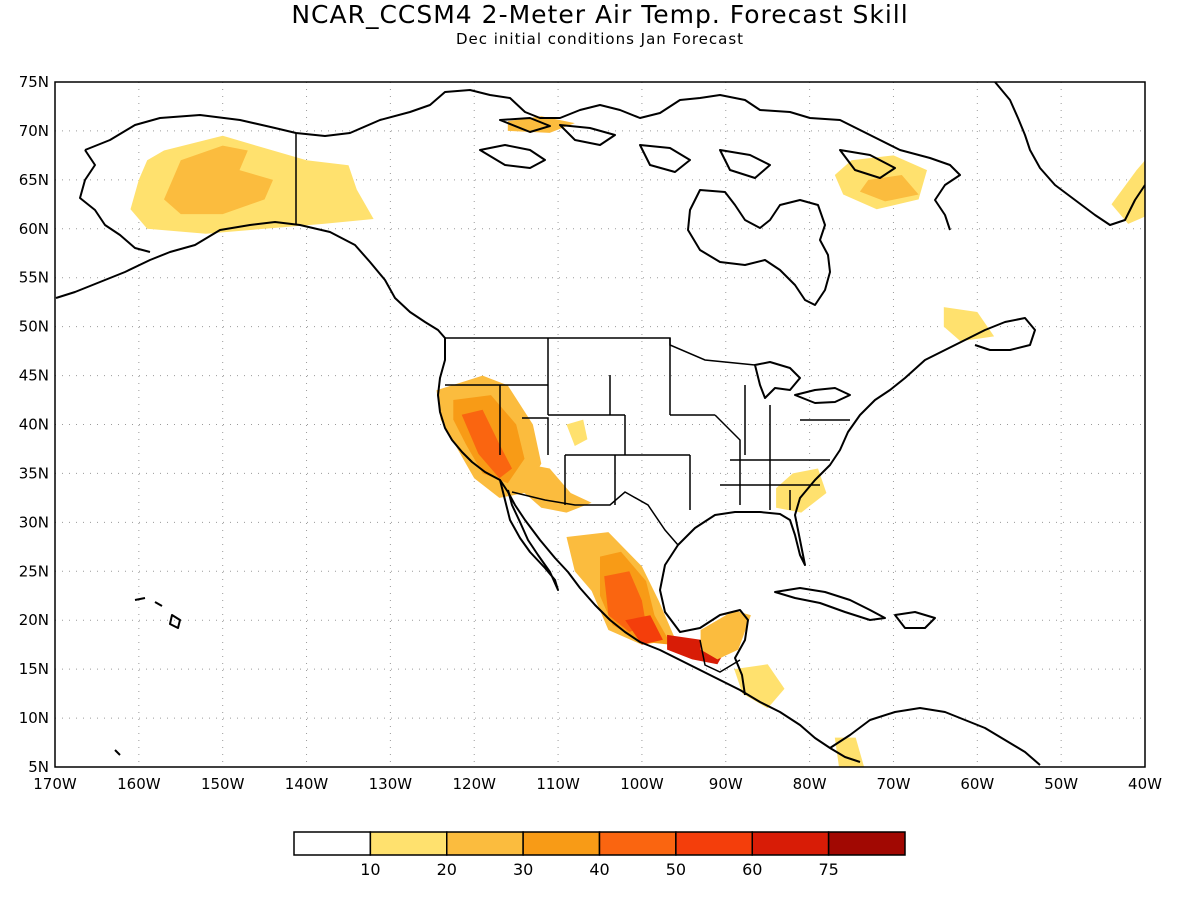 Image resolution: width=1200 pixels, height=900 pixels. Describe the element at coordinates (810, 784) in the screenshot. I see `lon-tick-label: 80W` at that location.